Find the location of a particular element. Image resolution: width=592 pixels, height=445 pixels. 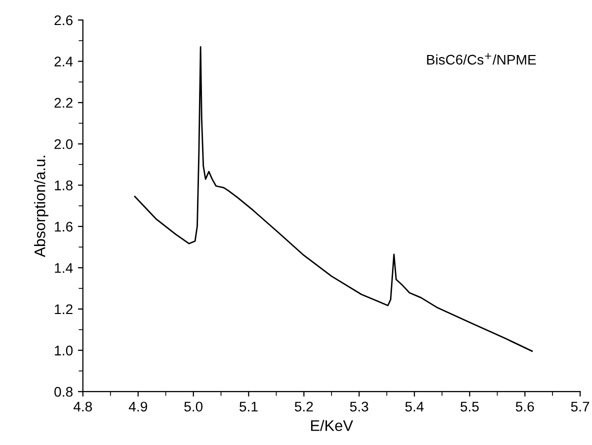

annotation: BisC6/Cs$^{+}$/NPME is located at coordinates (481, 59).